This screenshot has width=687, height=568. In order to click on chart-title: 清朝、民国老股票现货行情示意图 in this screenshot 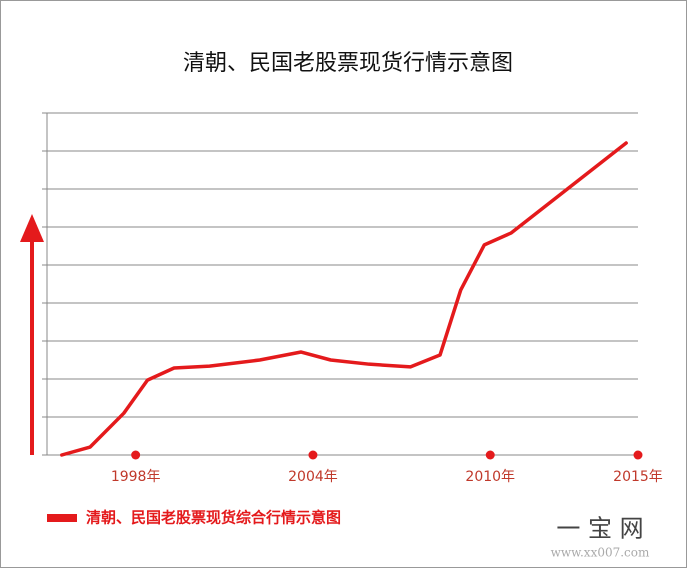, I will do `click(348, 63)`.